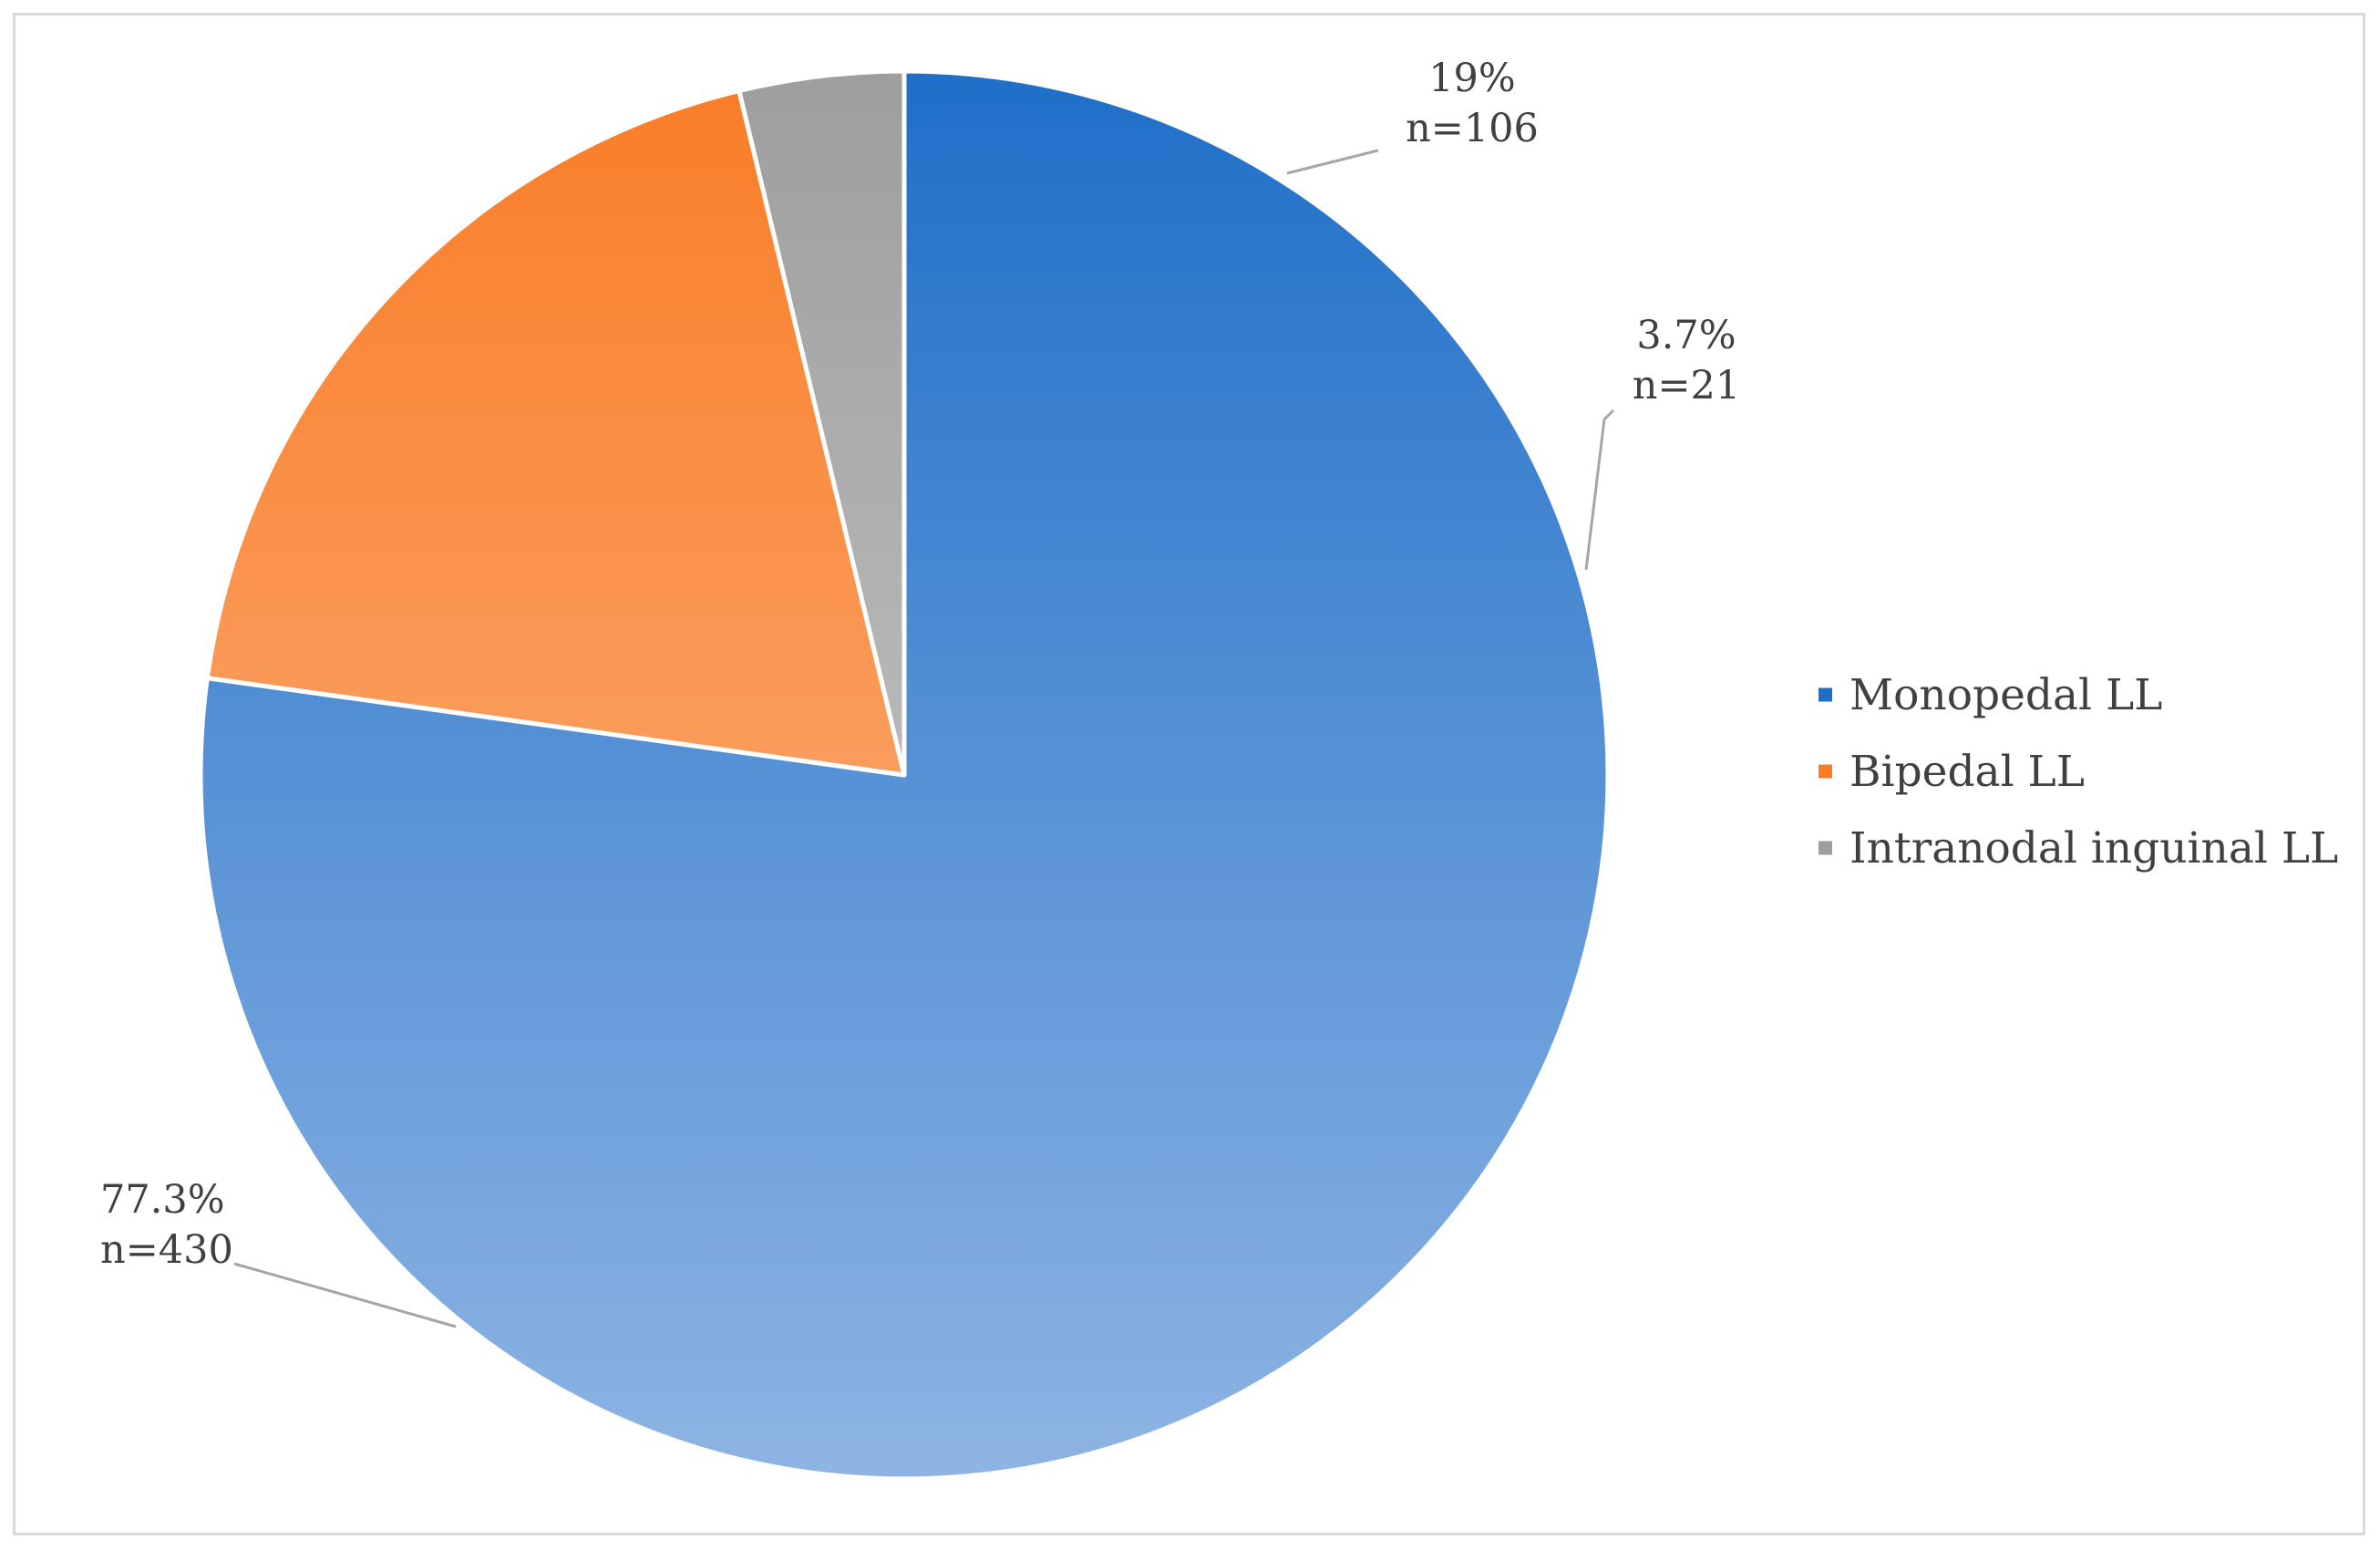  What do you see at coordinates (1967, 772) in the screenshot?
I see `legend-label-bipedal-ll: Bipedal LL` at bounding box center [1967, 772].